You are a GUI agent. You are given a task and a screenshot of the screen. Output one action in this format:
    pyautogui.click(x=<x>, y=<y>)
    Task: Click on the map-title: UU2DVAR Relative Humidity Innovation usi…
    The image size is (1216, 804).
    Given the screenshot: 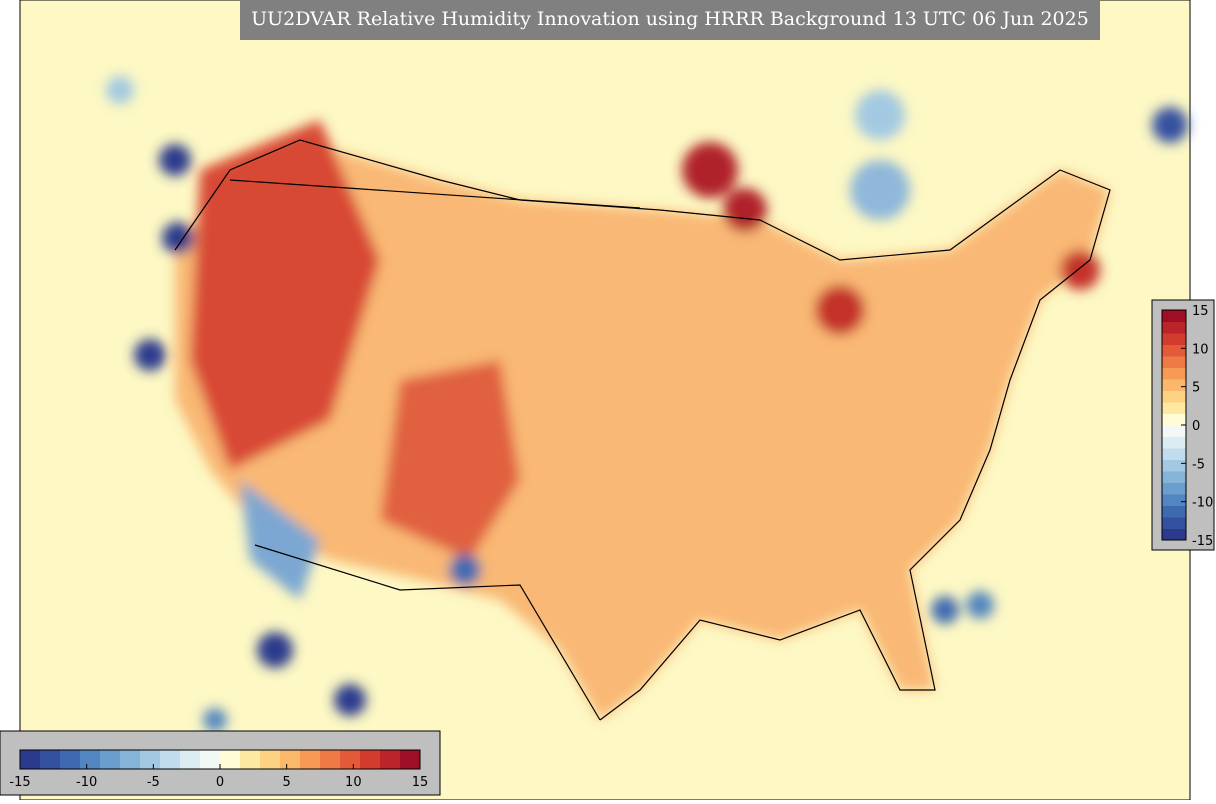 What is the action you would take?
    pyautogui.click(x=670, y=19)
    